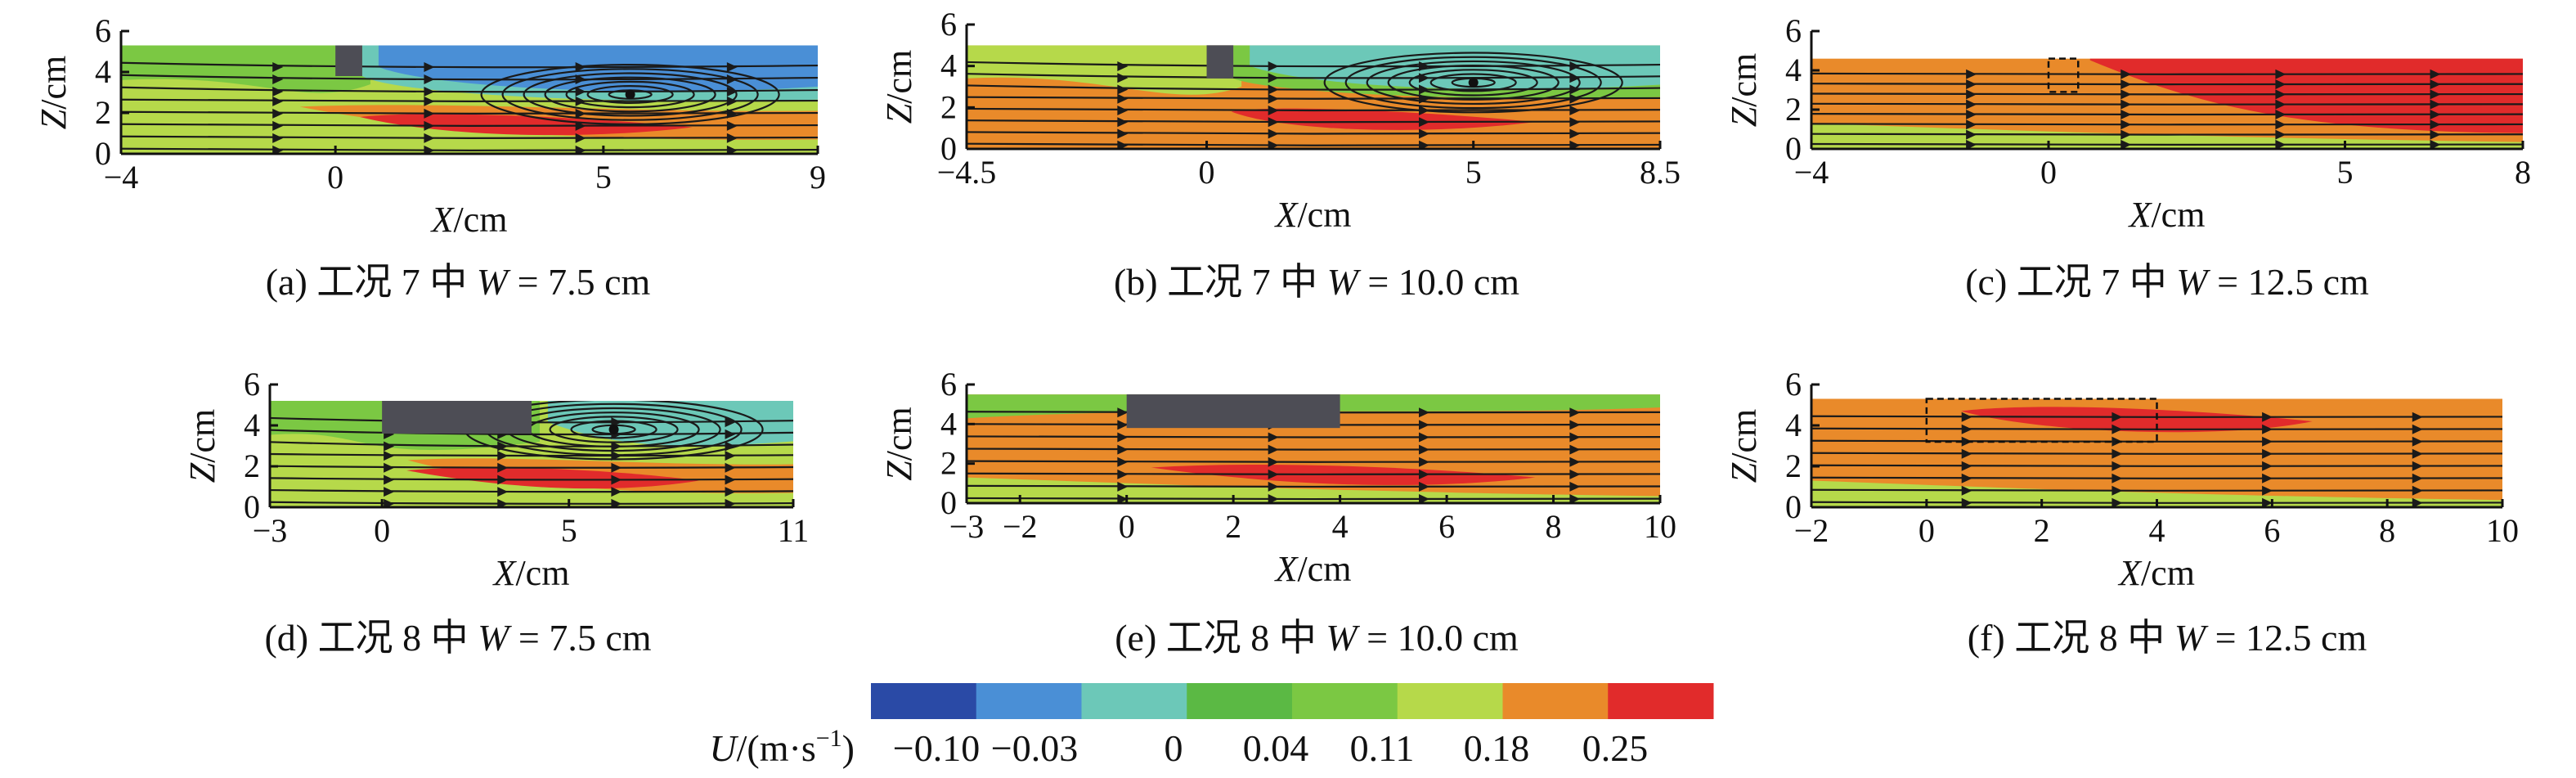 The height and width of the screenshot is (778, 2576). I want to click on caption-suffix: = 10.0 cm, so click(1438, 282).